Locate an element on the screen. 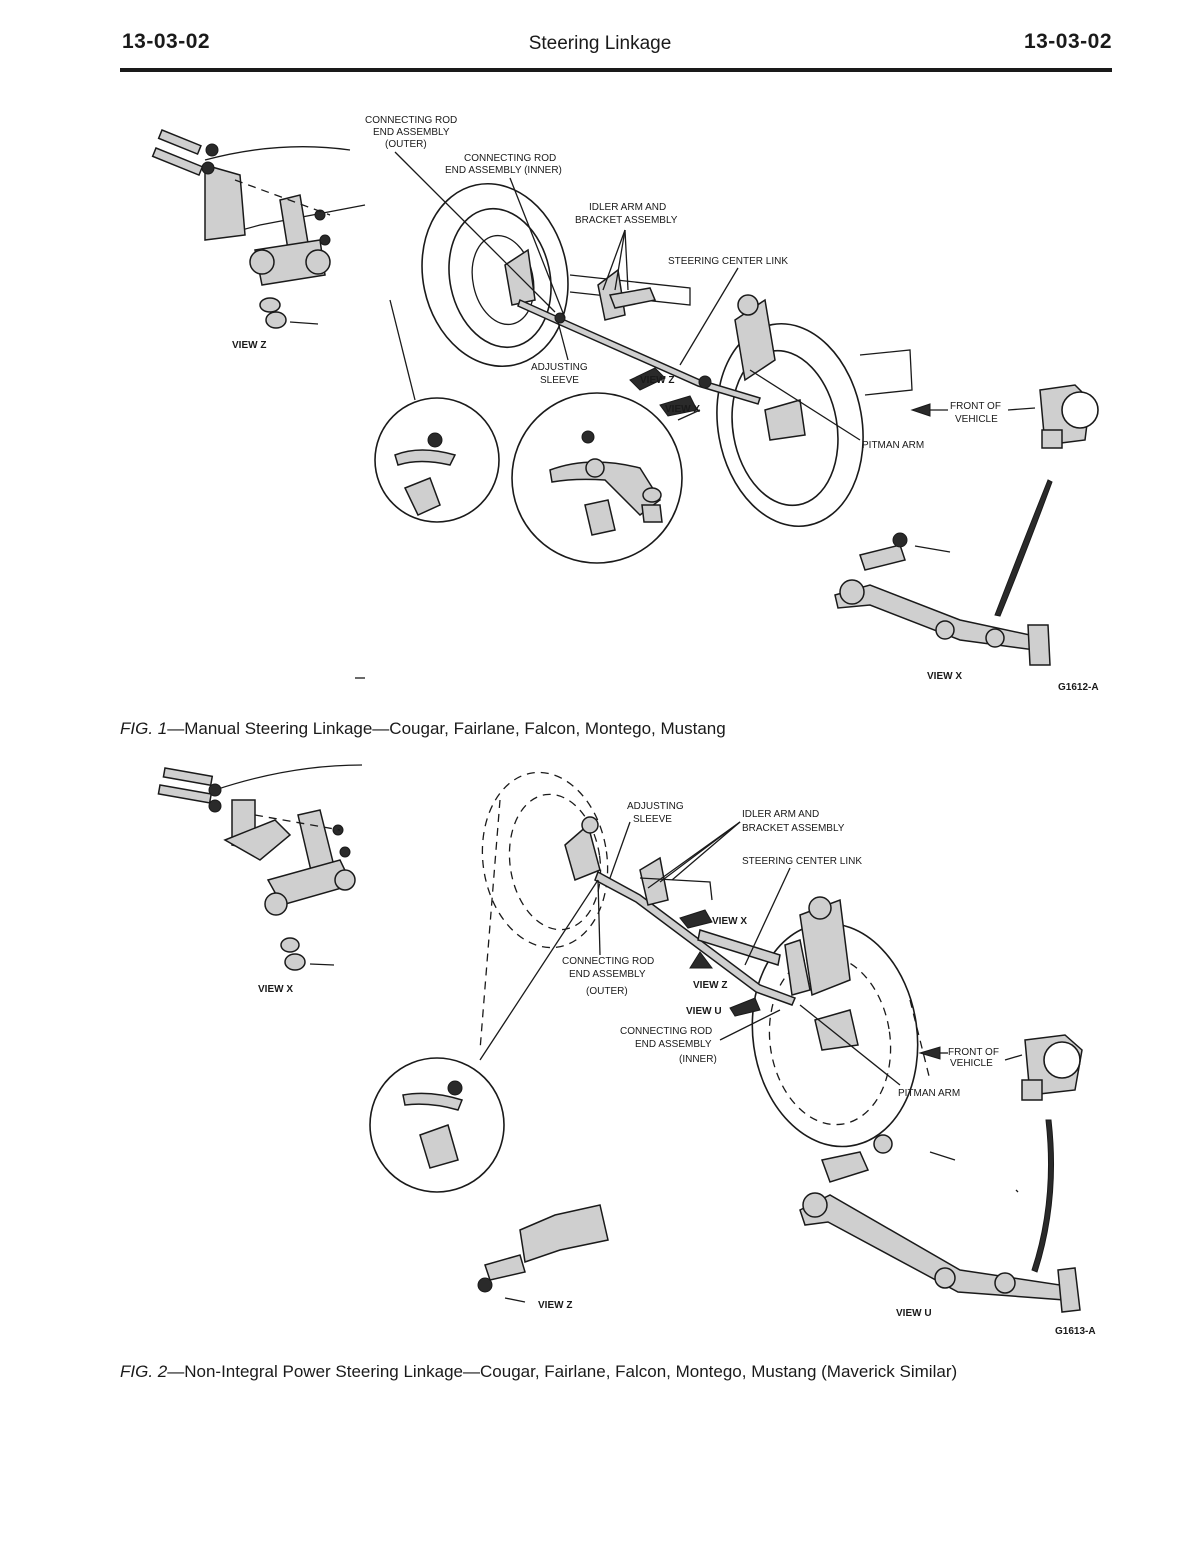  fig2-right-wheel is located at coordinates (835, 1022).